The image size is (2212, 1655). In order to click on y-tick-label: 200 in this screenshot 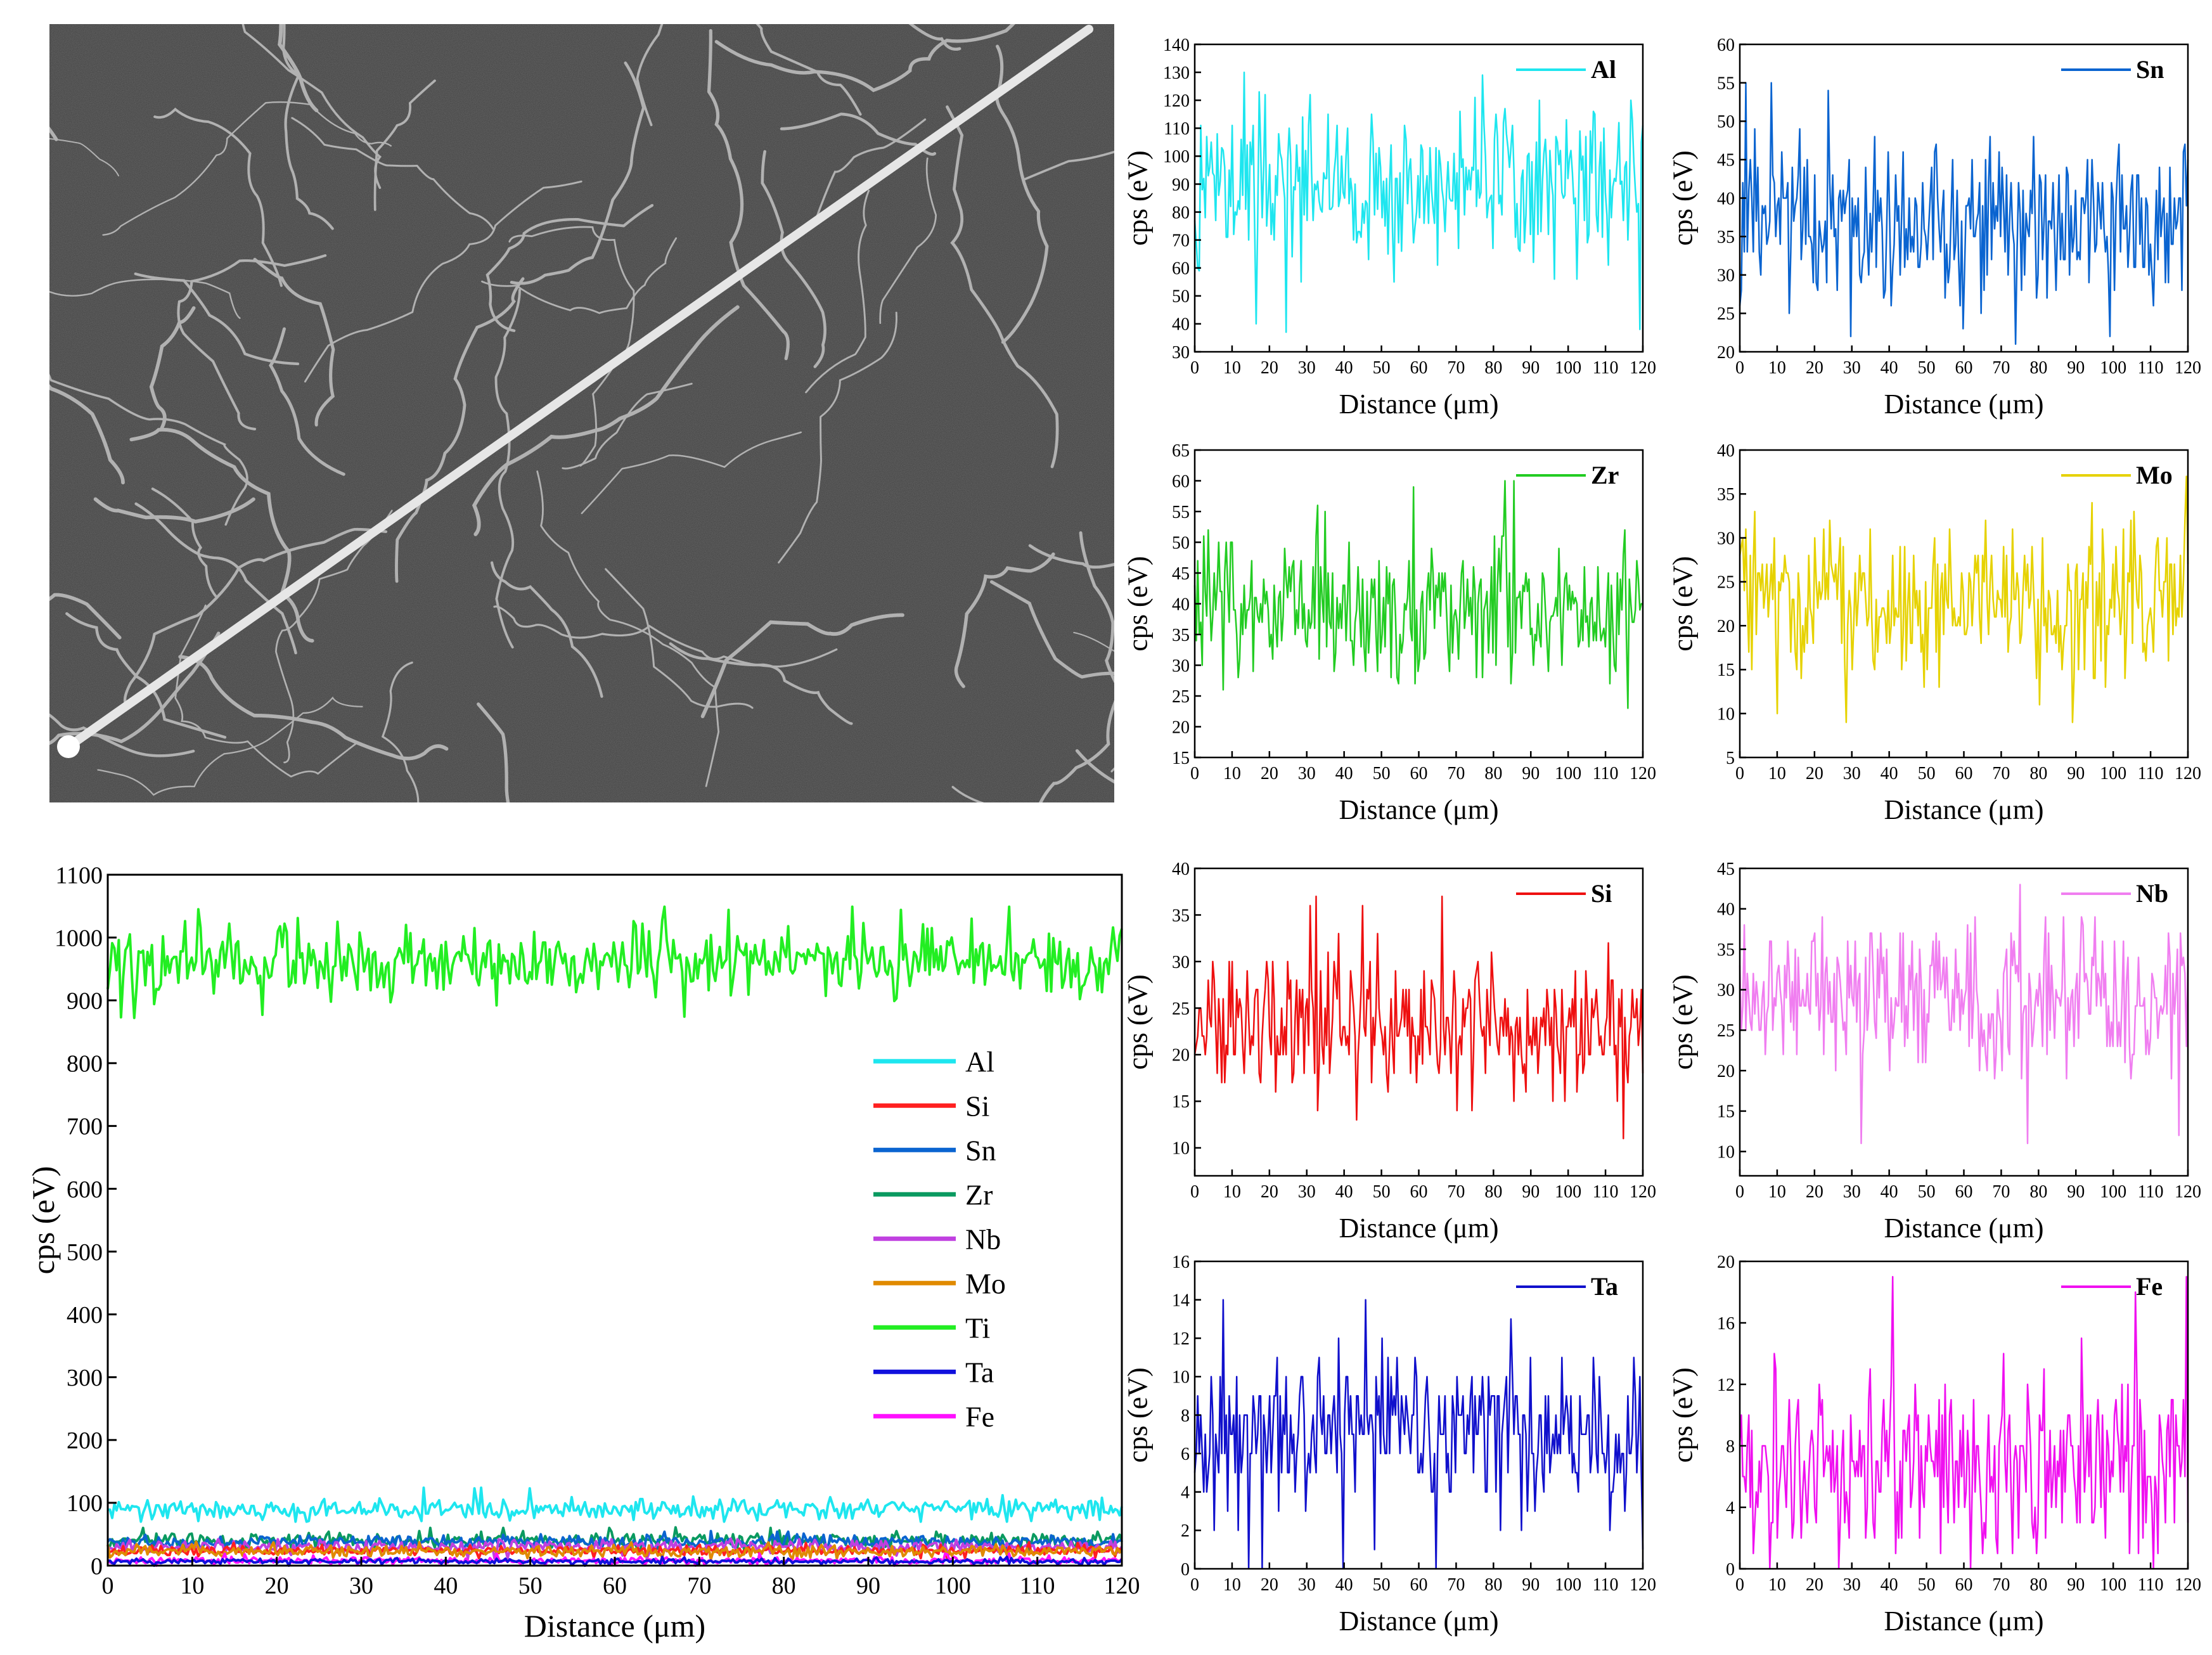, I will do `click(85, 1440)`.